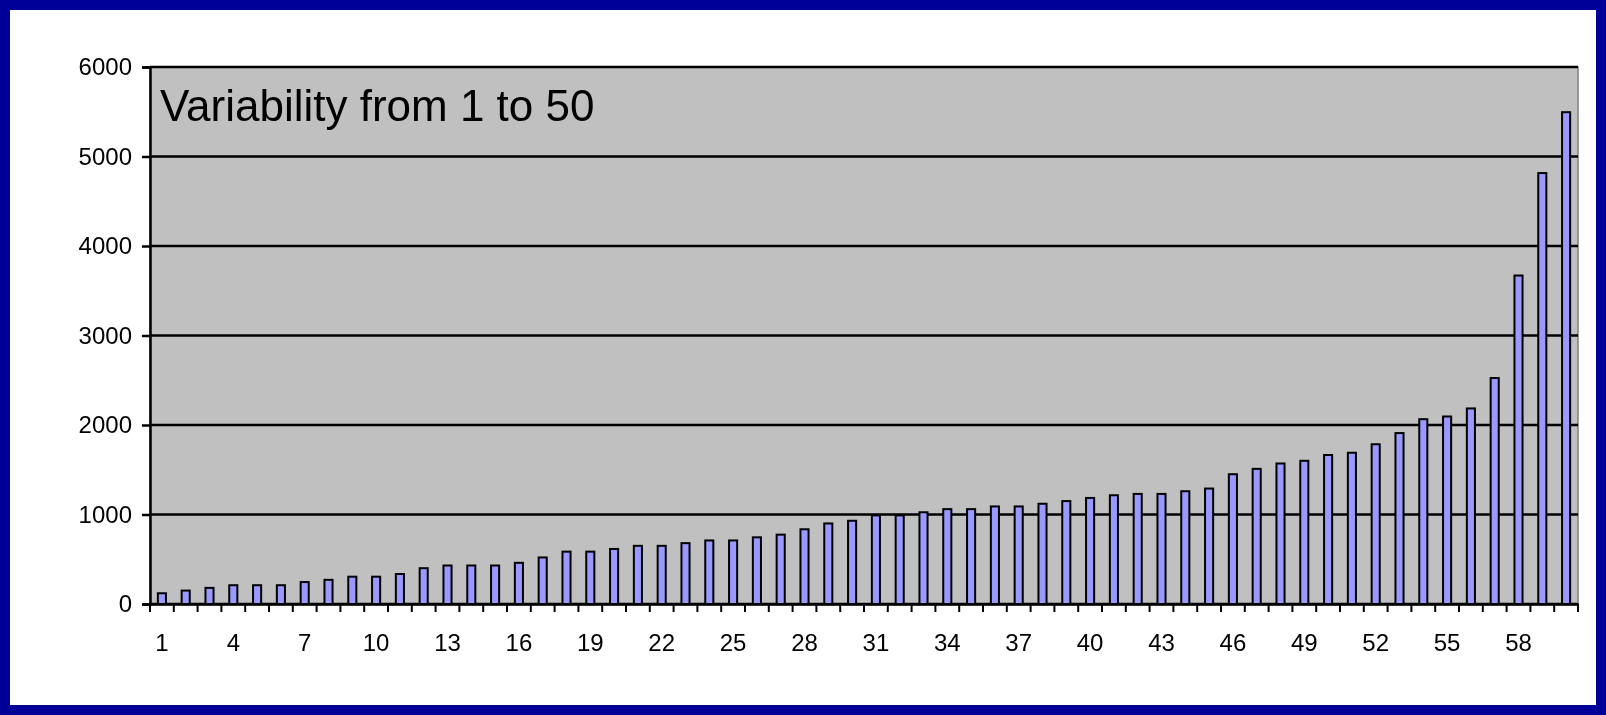 The height and width of the screenshot is (715, 1606). Describe the element at coordinates (376, 643) in the screenshot. I see `x-tick-label: 10` at that location.